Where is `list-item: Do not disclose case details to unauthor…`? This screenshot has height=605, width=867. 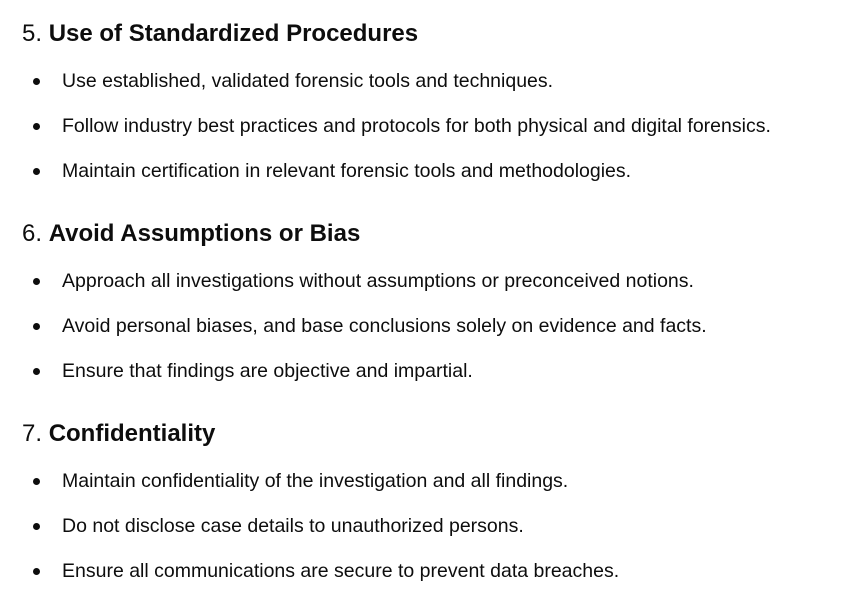
list-item: Do not disclose case details to unauthor… is located at coordinates (444, 536).